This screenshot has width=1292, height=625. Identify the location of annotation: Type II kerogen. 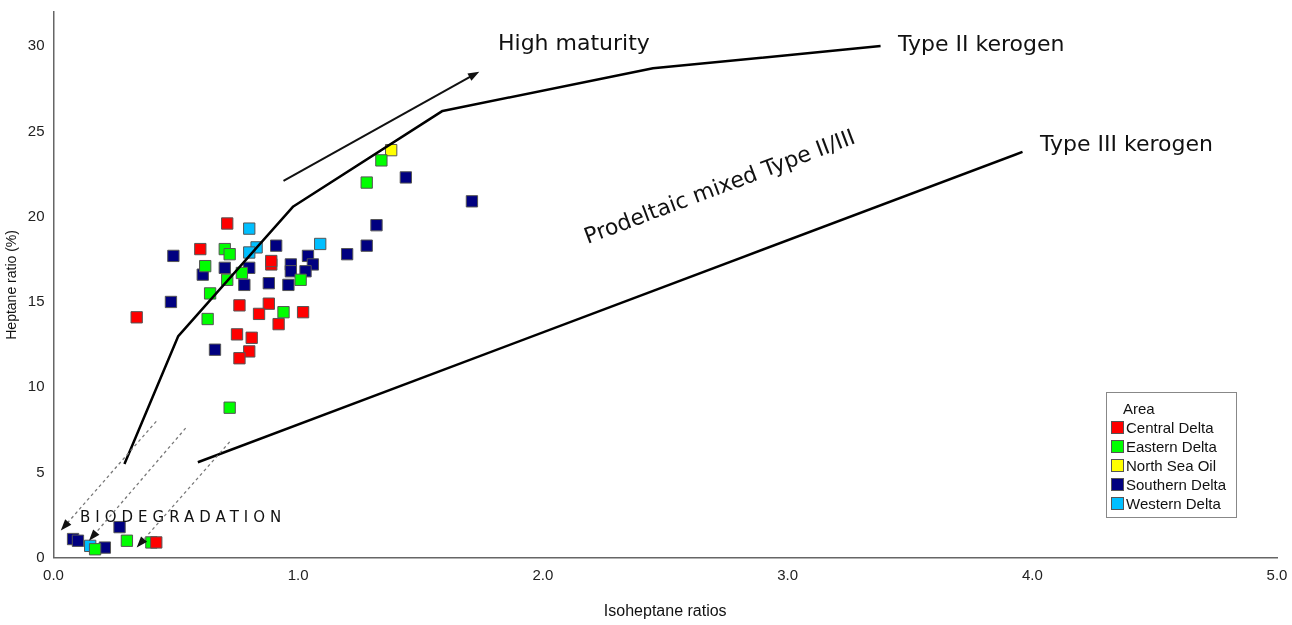
(981, 43).